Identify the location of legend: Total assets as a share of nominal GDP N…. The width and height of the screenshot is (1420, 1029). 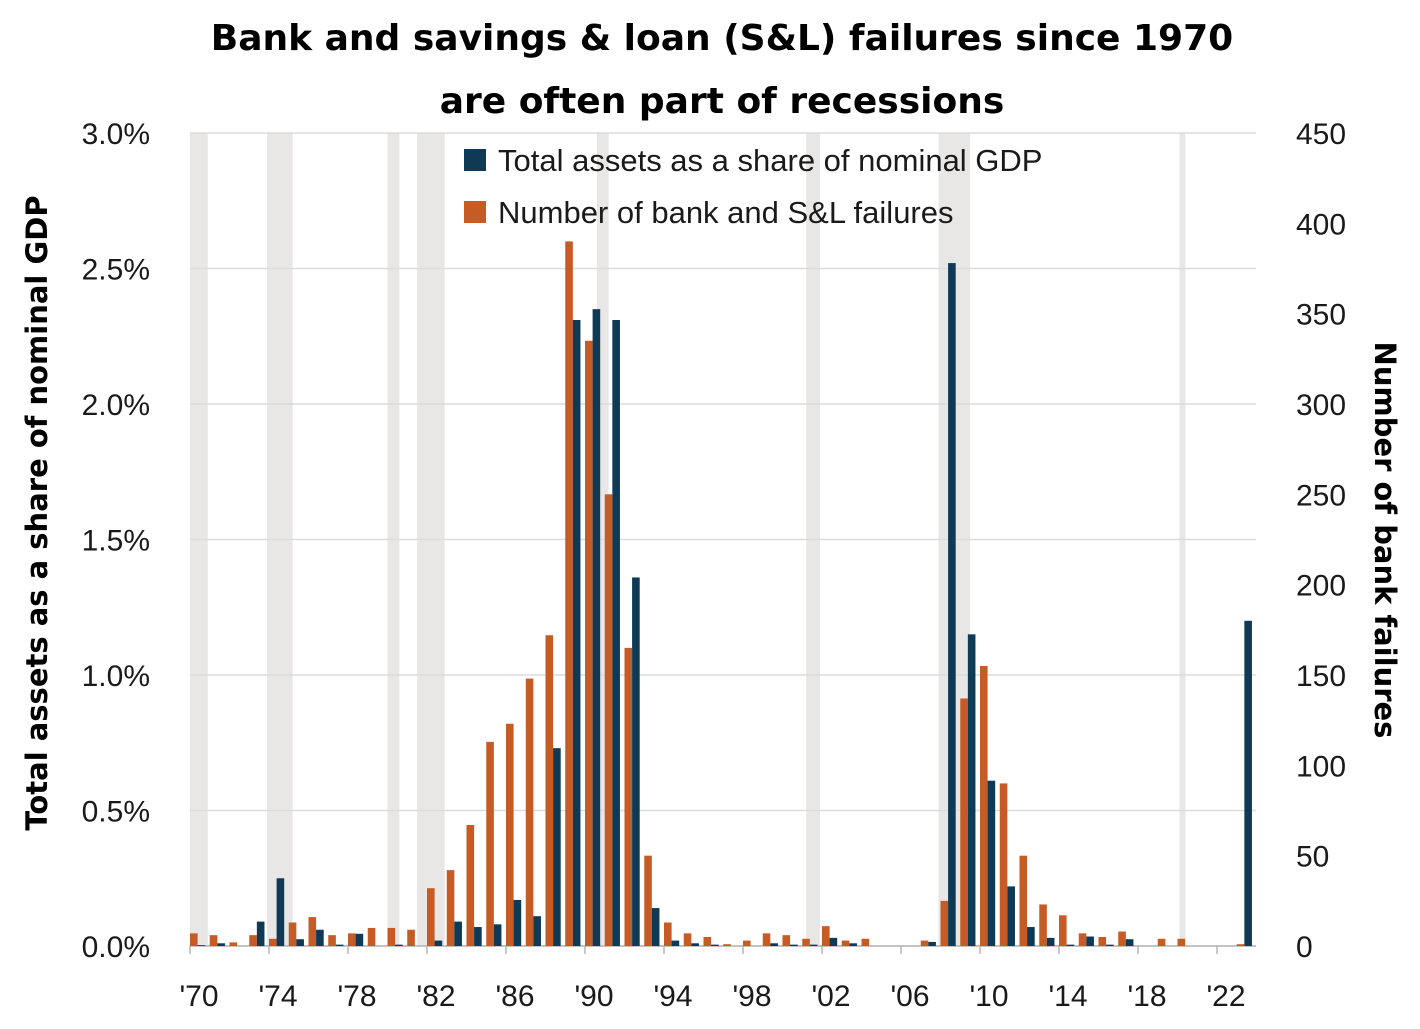
(753, 186).